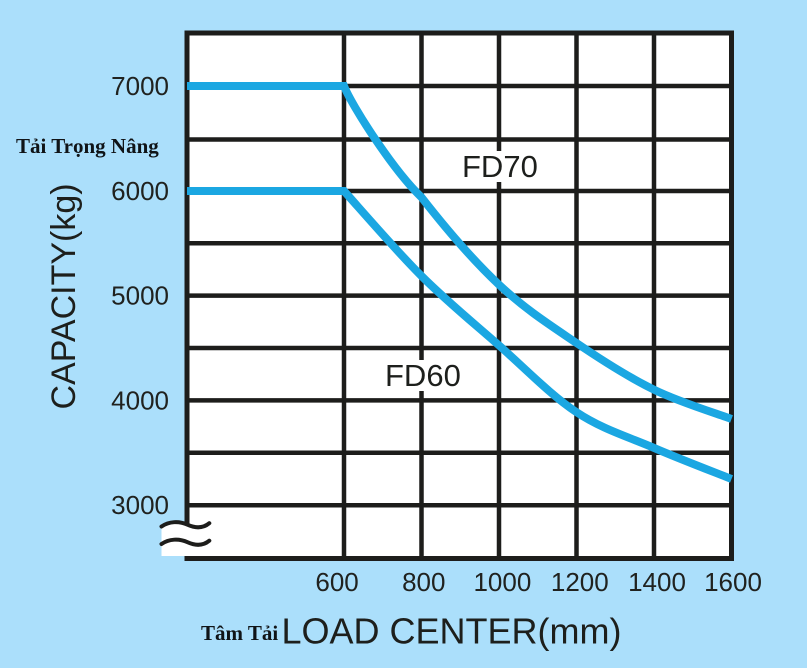 The height and width of the screenshot is (668, 807). What do you see at coordinates (580, 582) in the screenshot?
I see `svg-text: 1200` at bounding box center [580, 582].